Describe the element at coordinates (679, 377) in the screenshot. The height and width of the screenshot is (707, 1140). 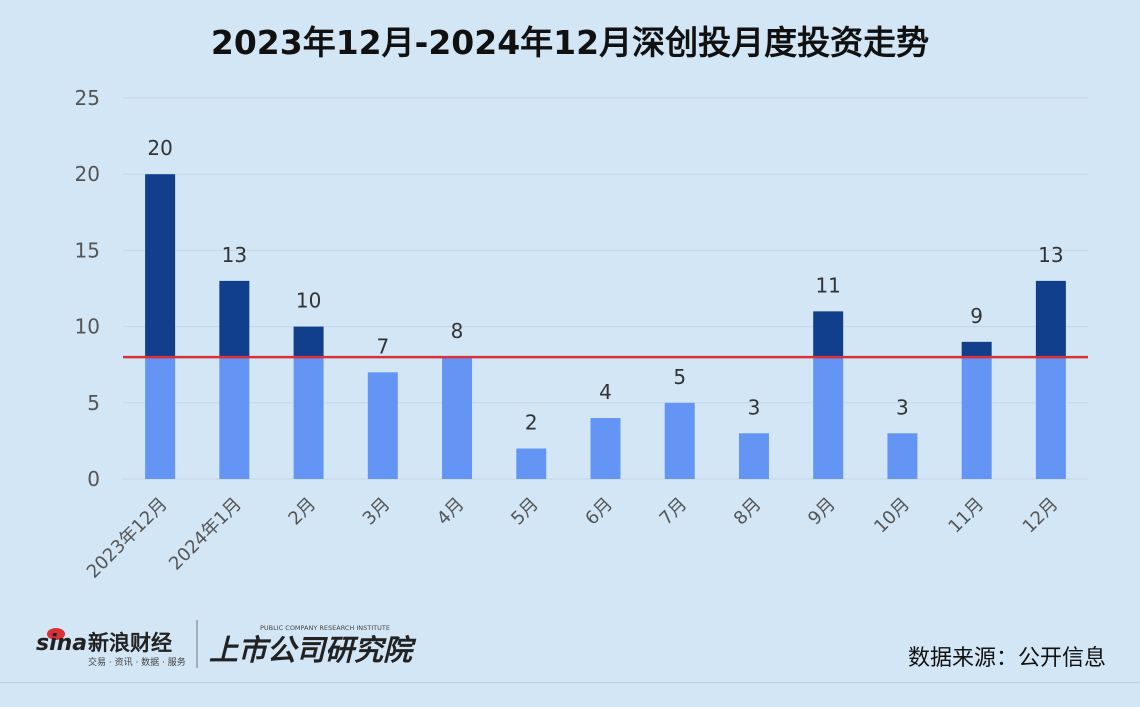
I see `data-label: 5` at that location.